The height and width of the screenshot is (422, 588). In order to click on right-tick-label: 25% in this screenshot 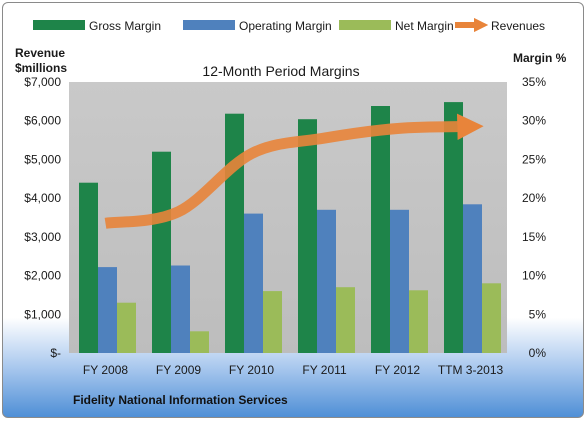, I will do `click(534, 159)`.